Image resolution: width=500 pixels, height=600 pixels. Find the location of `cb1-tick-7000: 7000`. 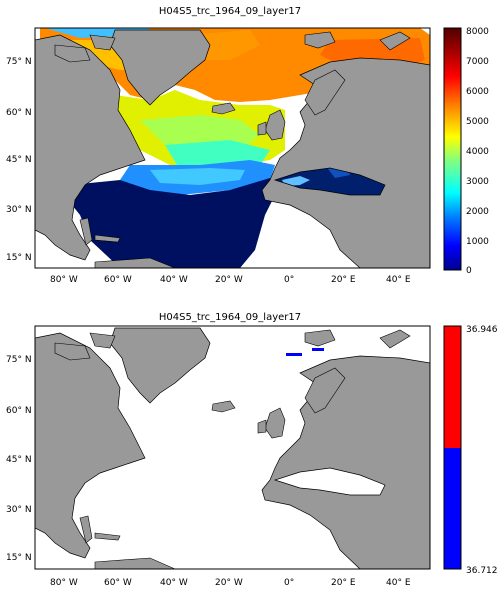

cb1-tick-7000: 7000 is located at coordinates (477, 62).